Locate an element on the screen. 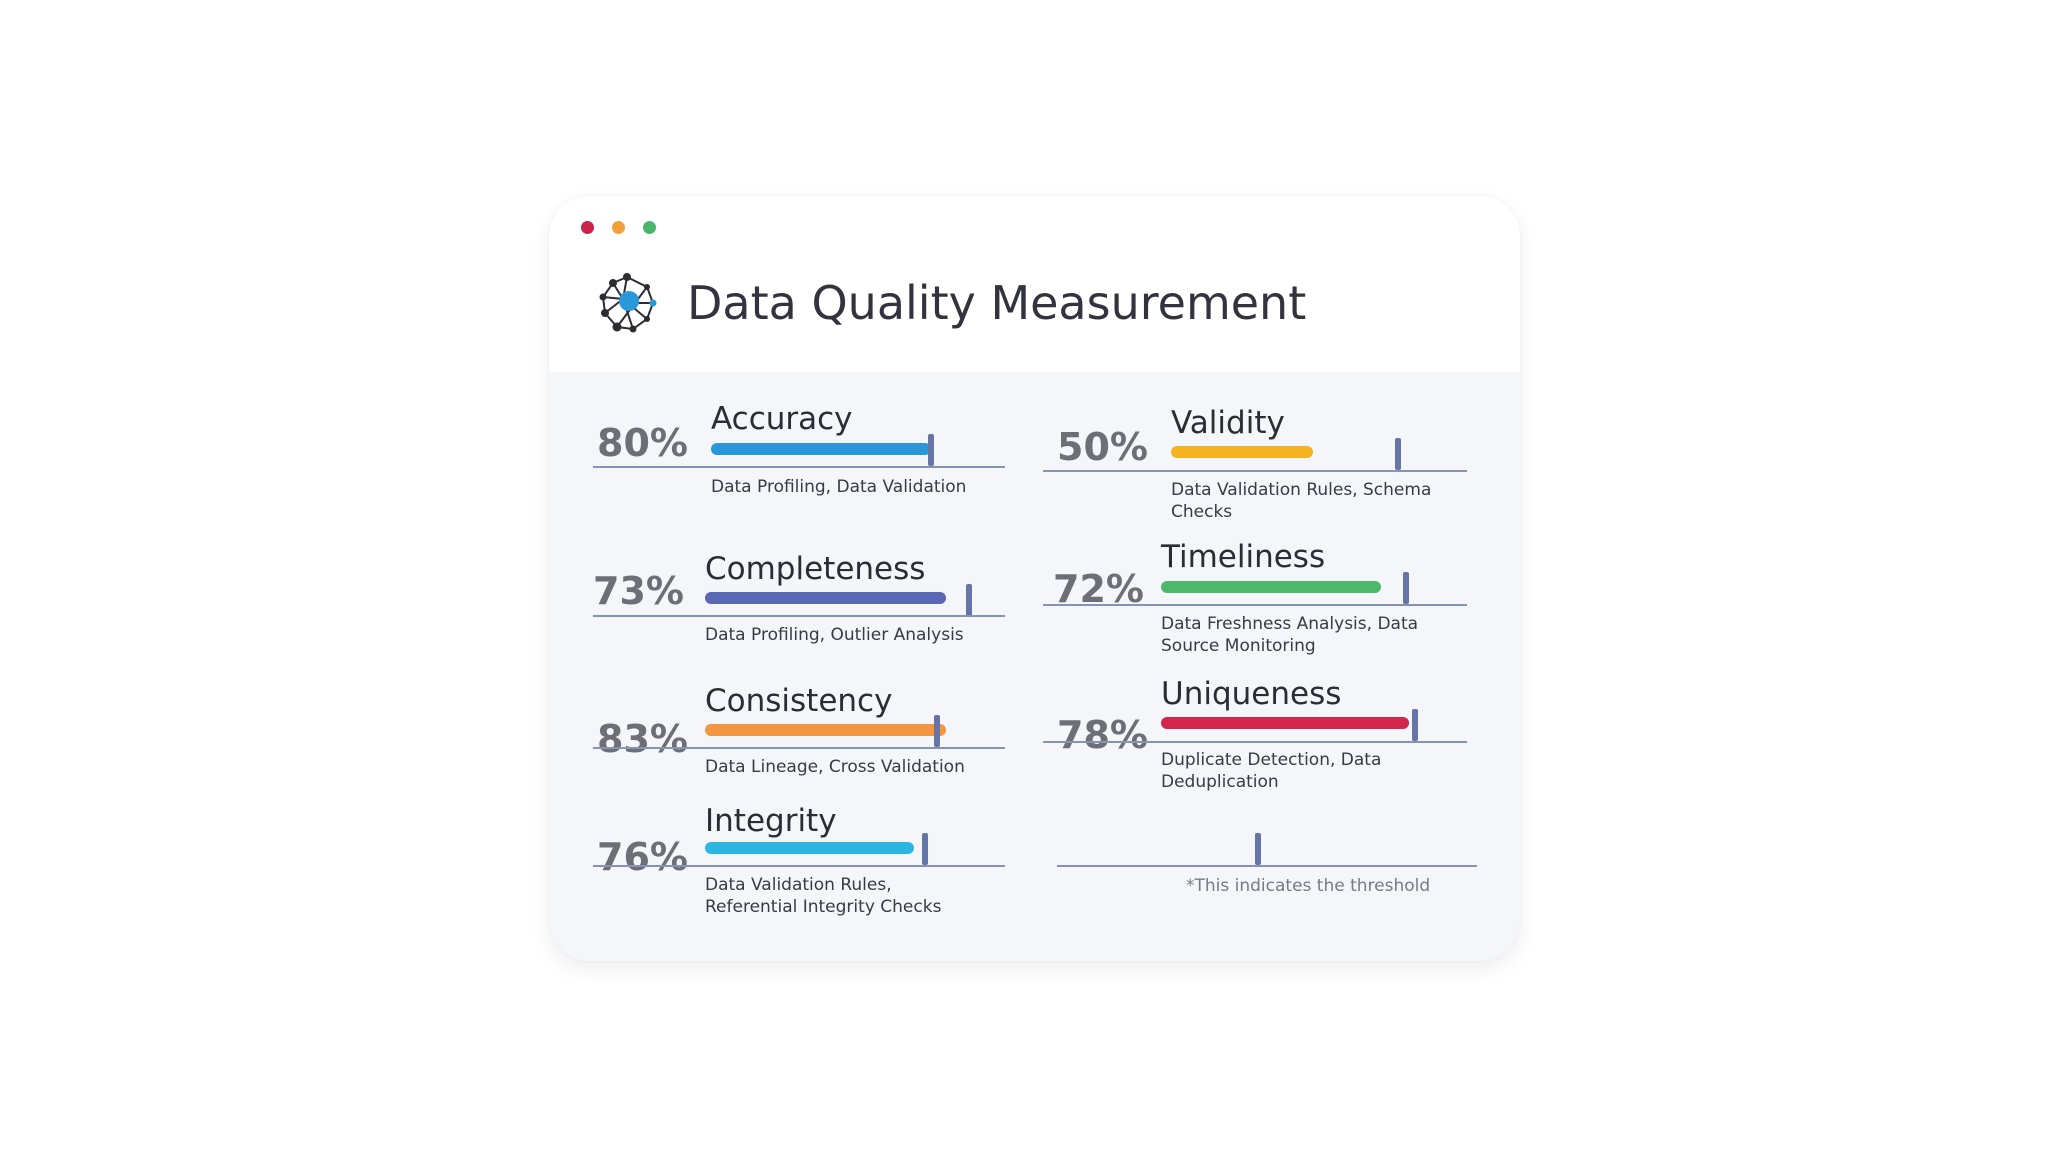 The image size is (2048, 1152). metric-description: Data Lineage, Cross Validation is located at coordinates (835, 767).